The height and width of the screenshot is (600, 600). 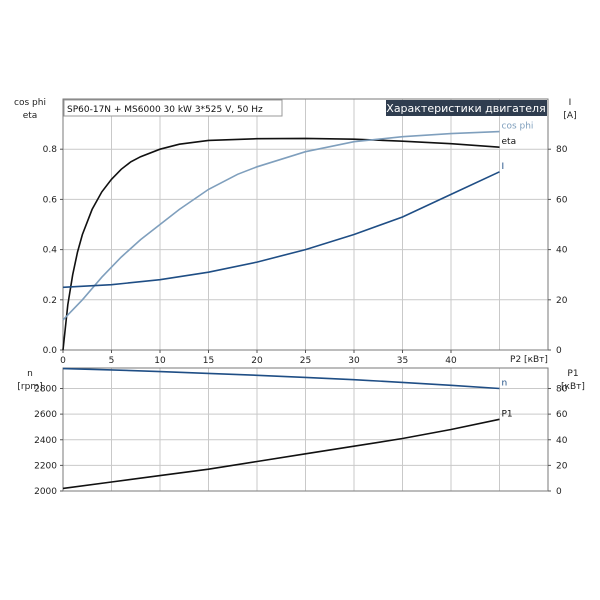 I want to click on chart-badge-text: Характеристики двигателя, so click(x=465, y=108).